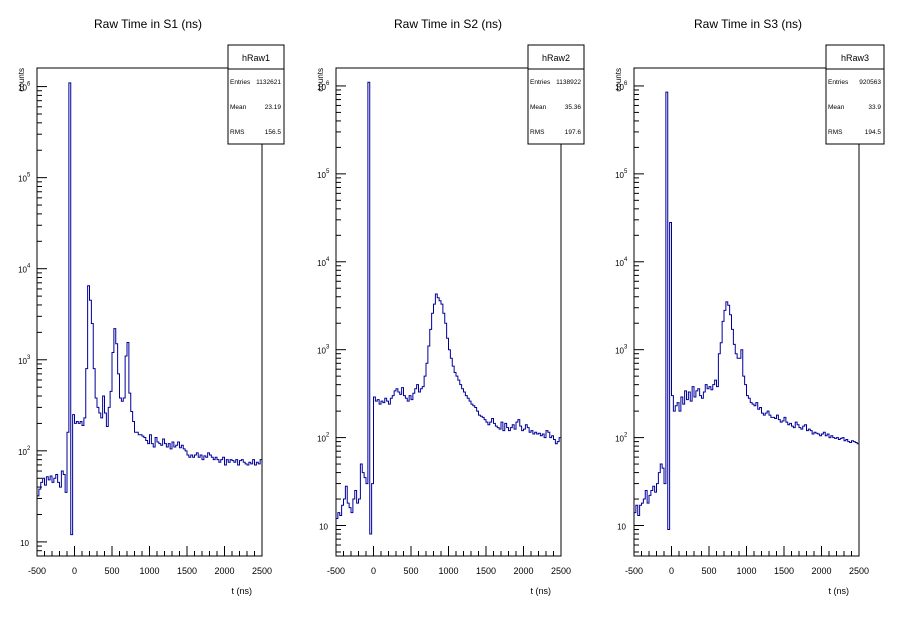  What do you see at coordinates (568, 82) in the screenshot?
I see `stats-entries-value: 1138922` at bounding box center [568, 82].